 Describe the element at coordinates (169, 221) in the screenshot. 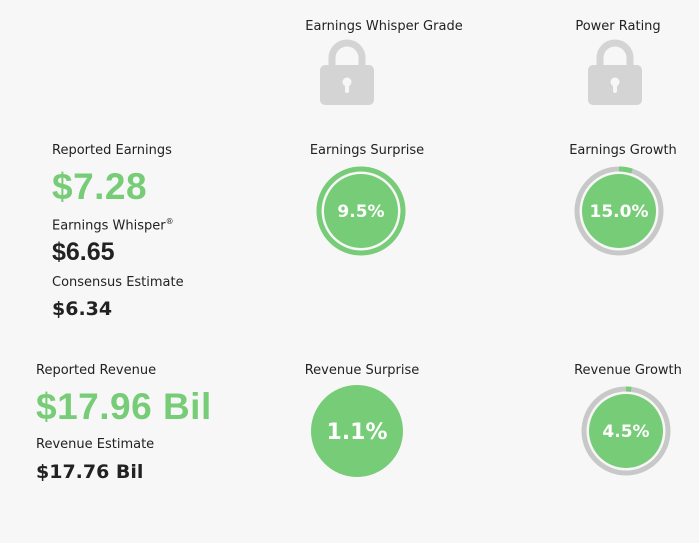

I see `registered-mark: ®` at that location.